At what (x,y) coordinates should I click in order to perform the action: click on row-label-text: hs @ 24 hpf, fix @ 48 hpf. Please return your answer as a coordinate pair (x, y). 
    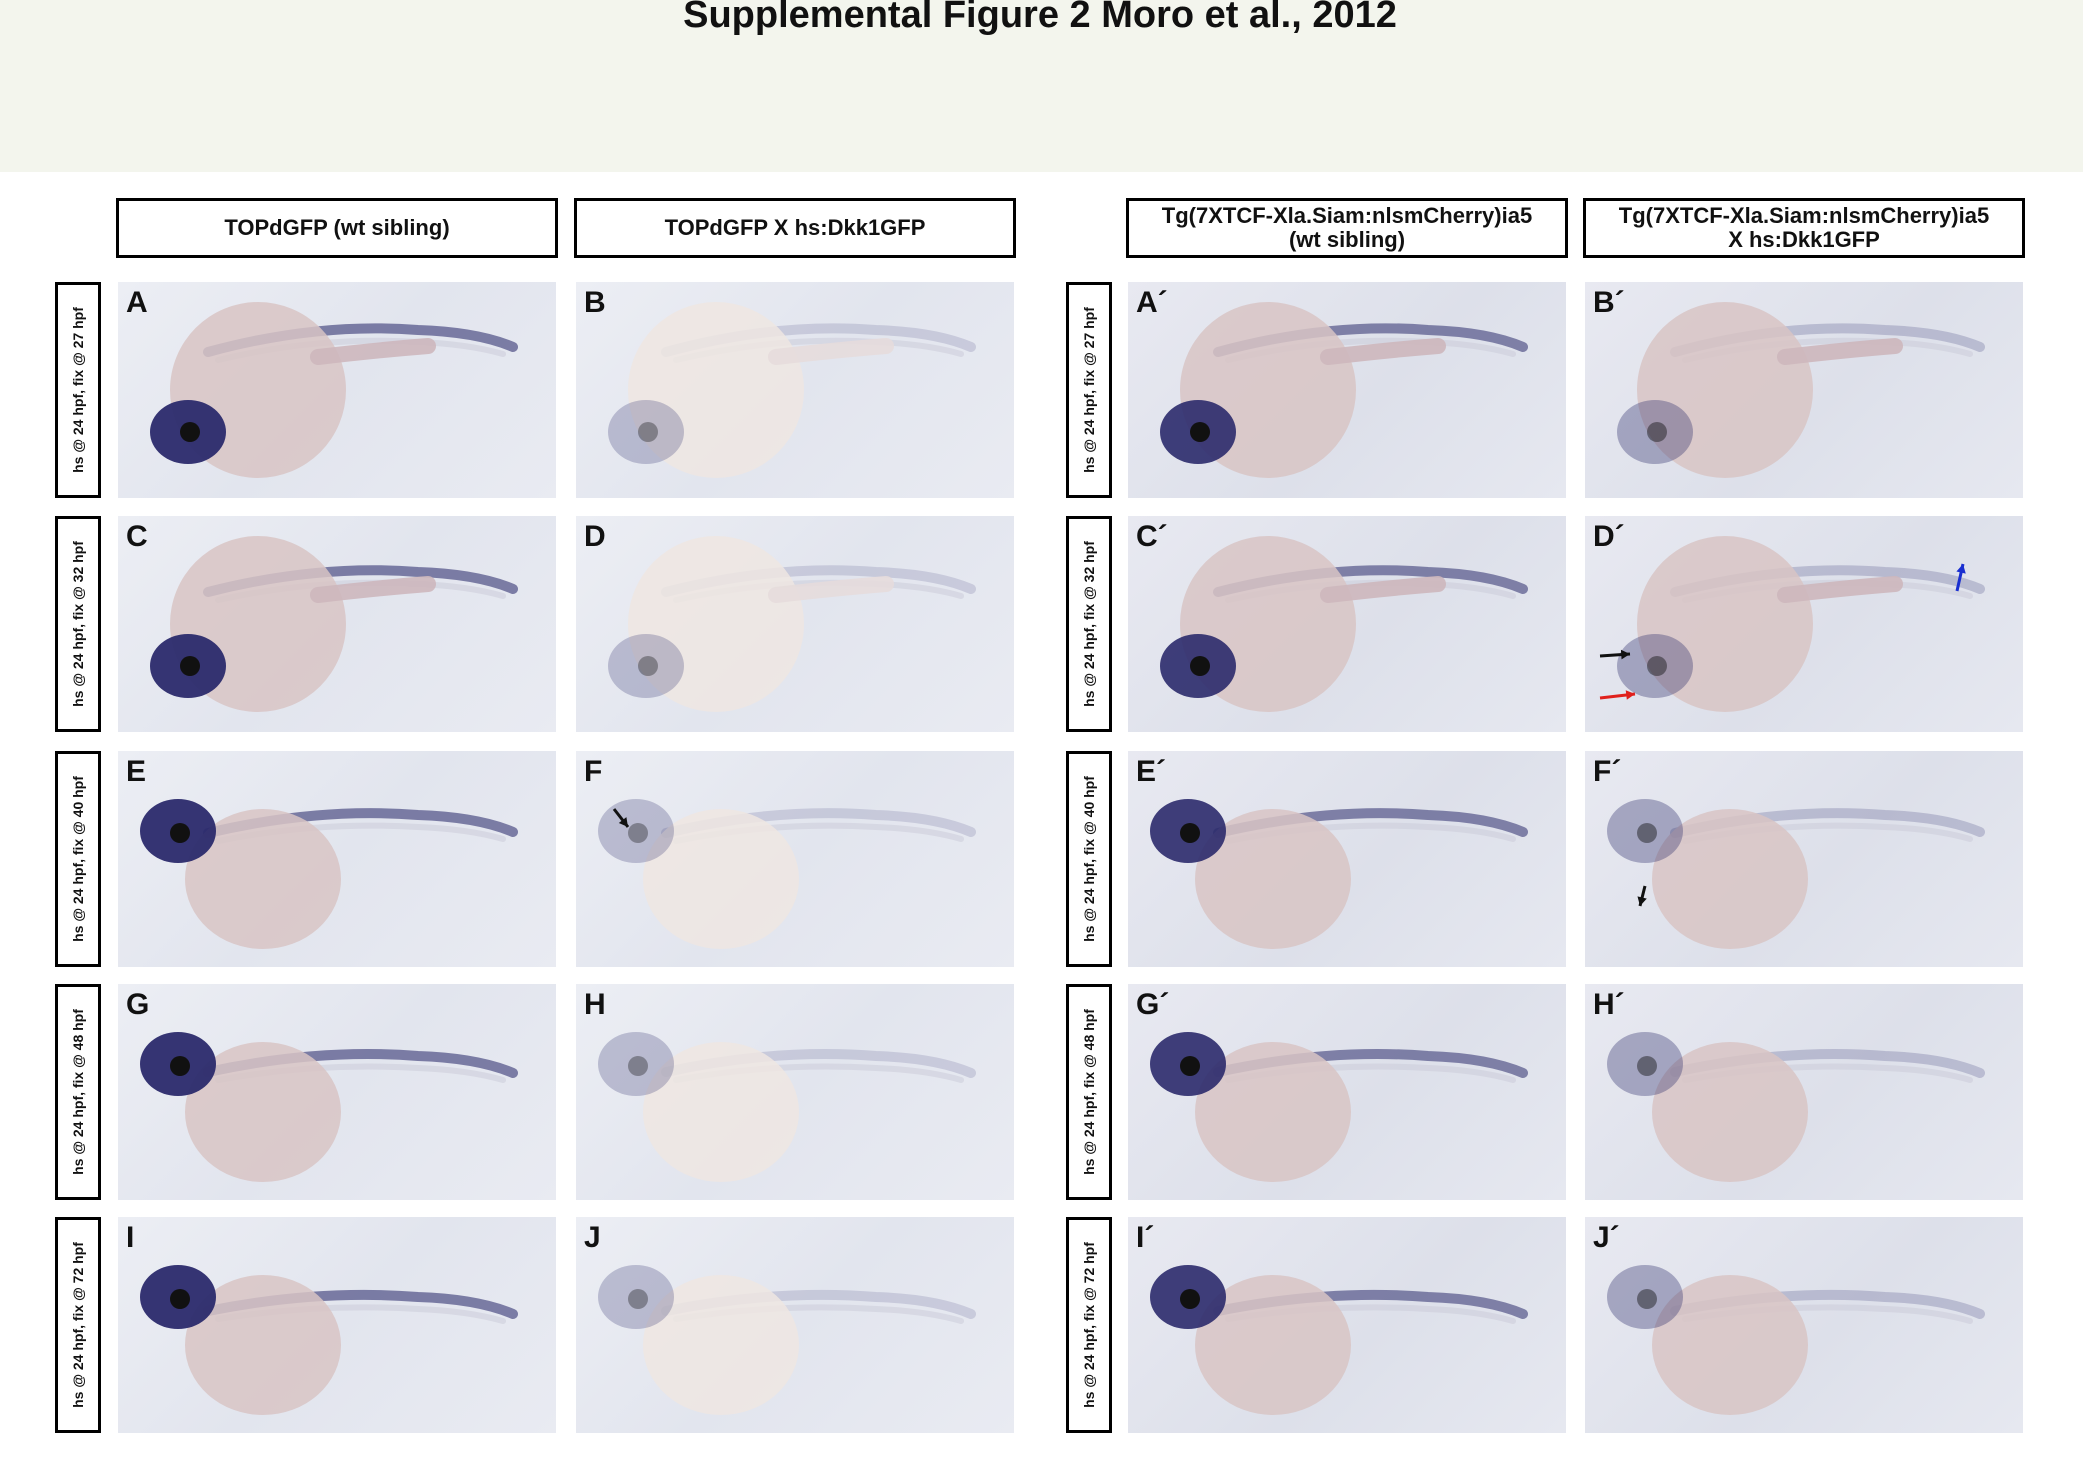
    Looking at the image, I should click on (78, 1092).